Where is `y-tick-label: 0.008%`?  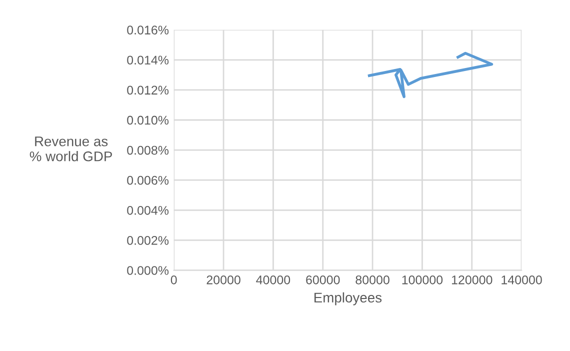 y-tick-label: 0.008% is located at coordinates (148, 150).